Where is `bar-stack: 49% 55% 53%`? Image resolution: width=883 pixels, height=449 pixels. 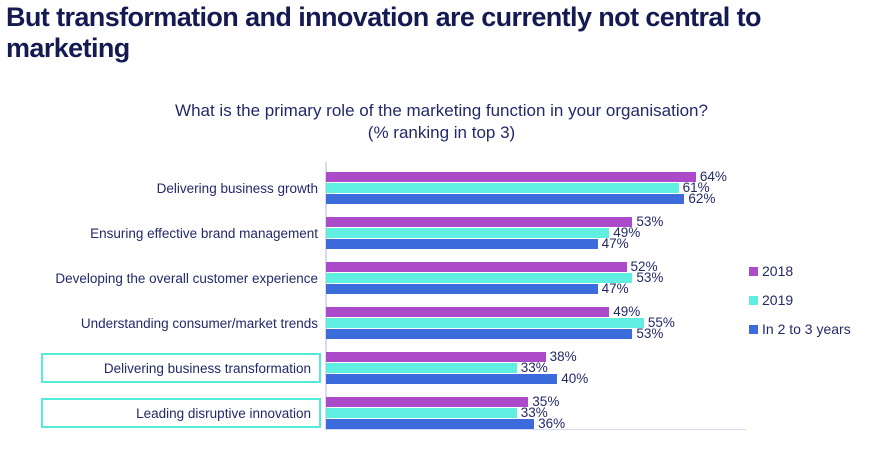 bar-stack: 49% 55% 53% is located at coordinates (500, 323).